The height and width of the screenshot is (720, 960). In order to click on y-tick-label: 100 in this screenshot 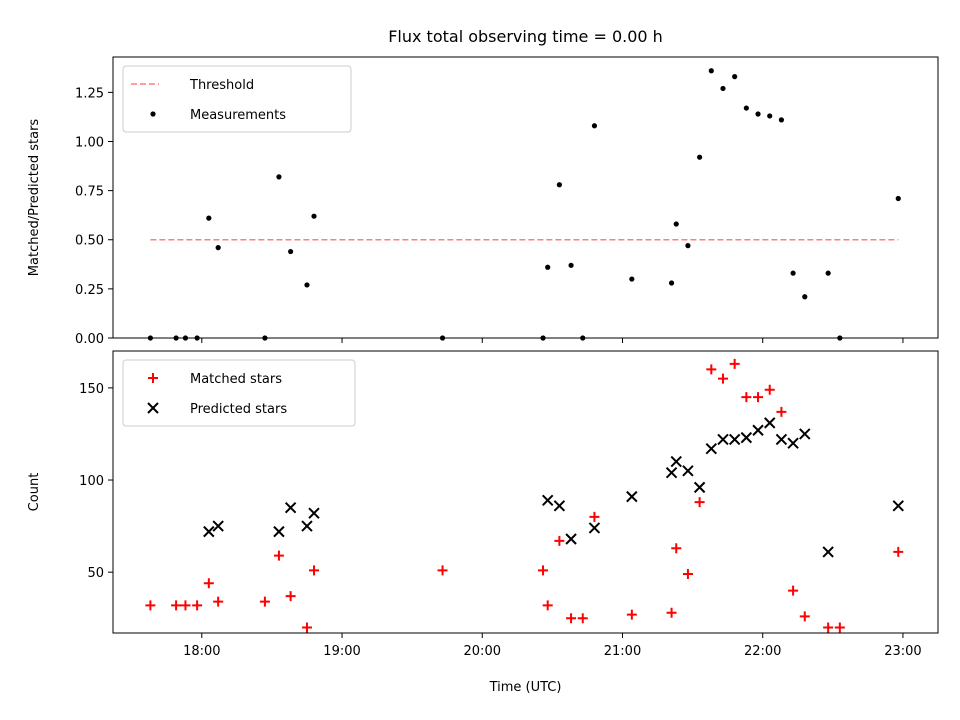, I will do `click(91, 481)`.